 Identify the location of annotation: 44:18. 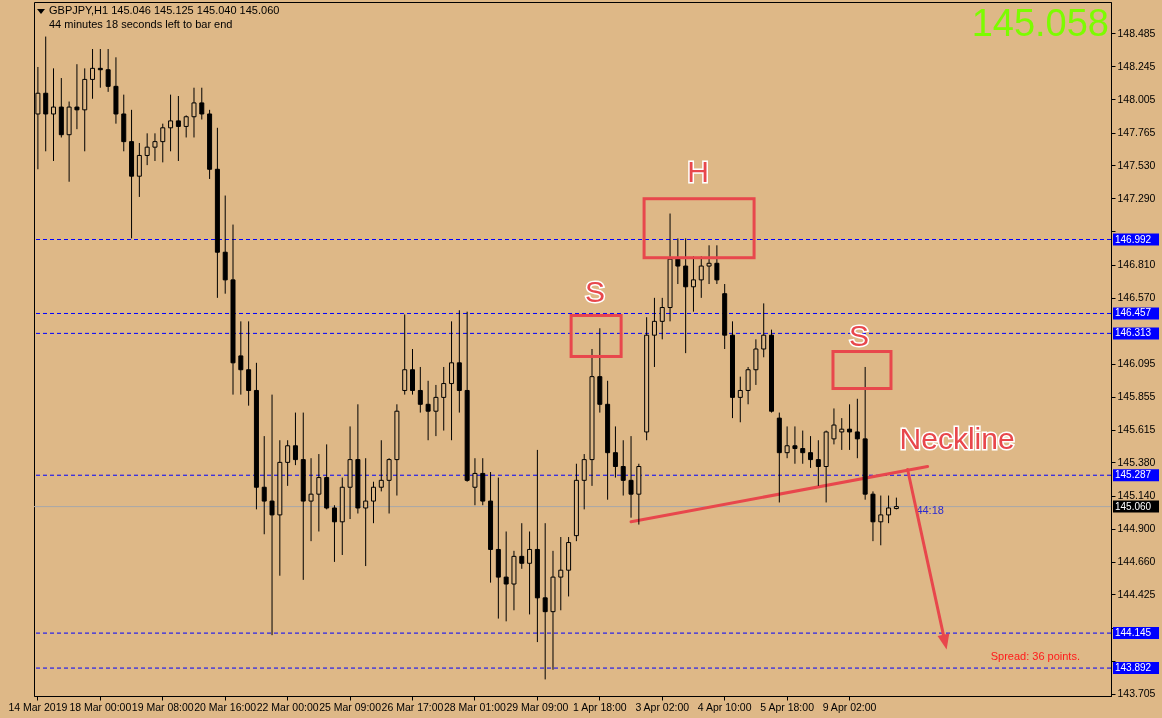
(930, 509).